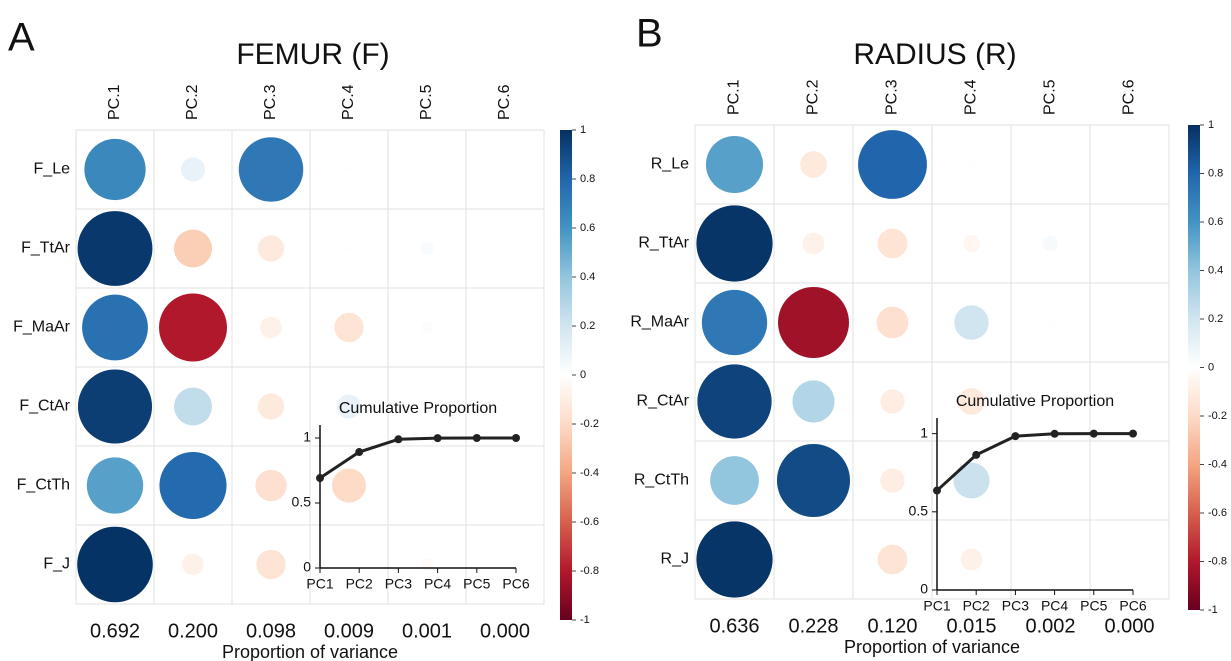 Image resolution: width=1231 pixels, height=661 pixels. What do you see at coordinates (587, 277) in the screenshot?
I see `colorbar-tick-label: 0.4` at bounding box center [587, 277].